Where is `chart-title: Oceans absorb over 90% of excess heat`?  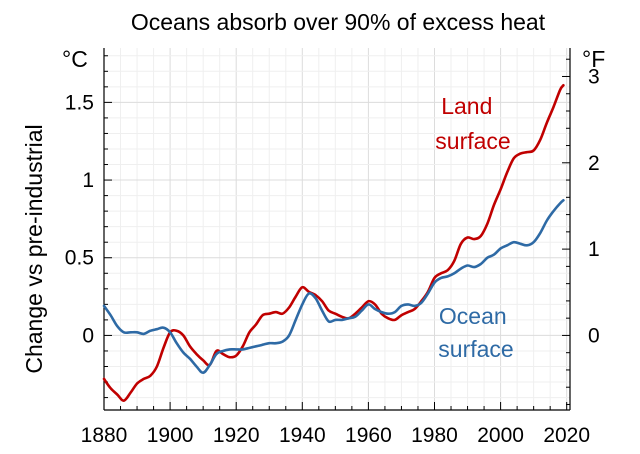 chart-title: Oceans absorb over 90% of excess heat is located at coordinates (338, 22).